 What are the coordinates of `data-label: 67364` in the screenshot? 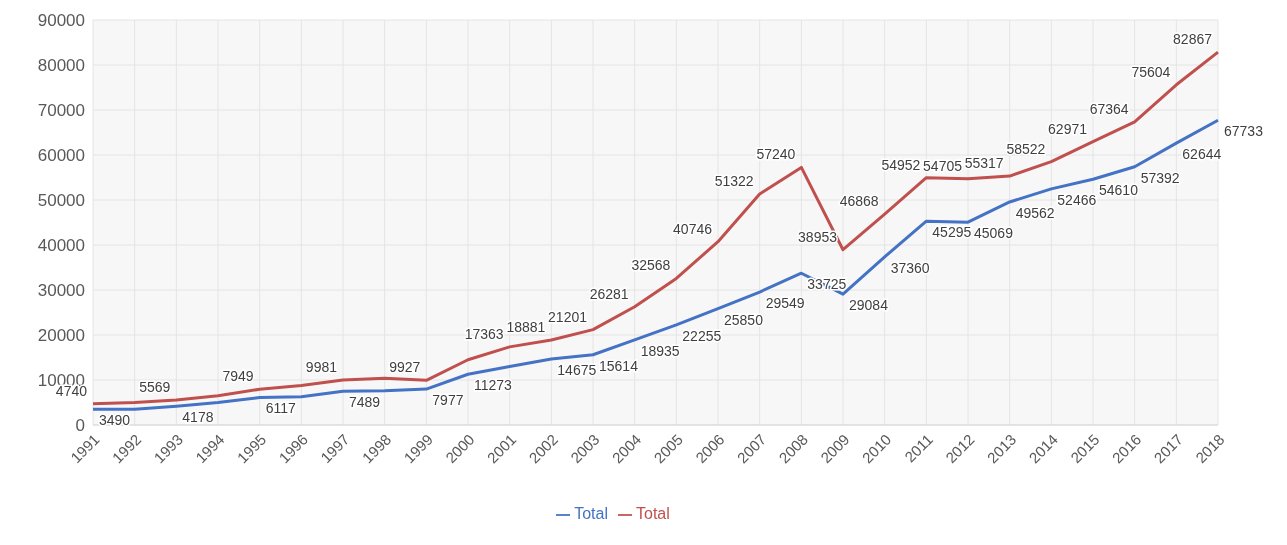 It's located at (1109, 108).